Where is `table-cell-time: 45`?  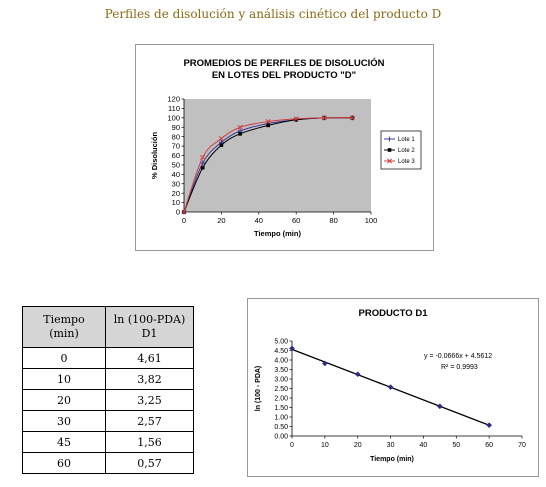 table-cell-time: 45 is located at coordinates (64, 442).